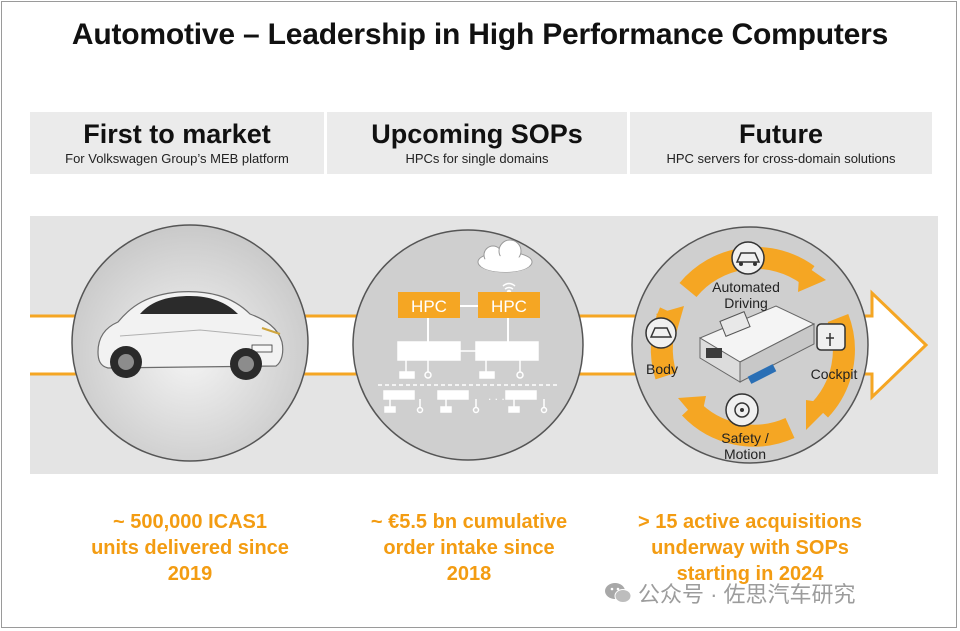 The image size is (960, 631). I want to click on stat-line: underway with SOPs, so click(750, 548).